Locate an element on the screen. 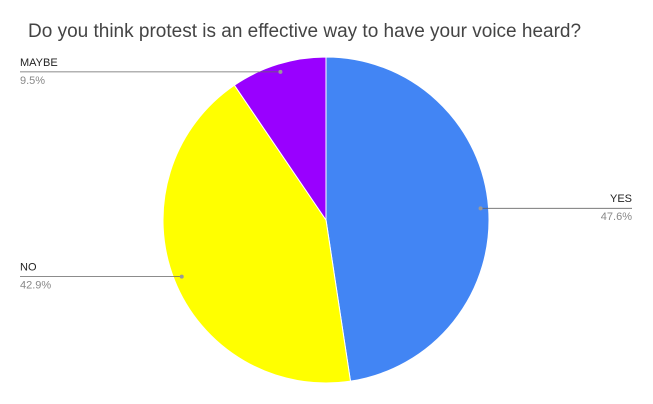 This screenshot has width=653, height=404. slice-label: YES is located at coordinates (621, 199).